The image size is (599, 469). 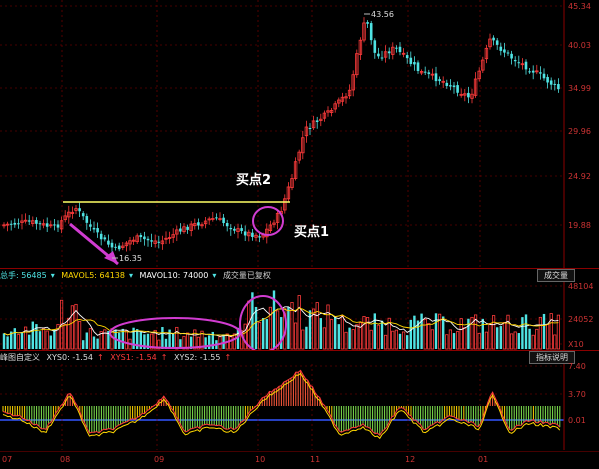 What do you see at coordinates (579, 45) in the screenshot?
I see `price-axis-label: 40.03` at bounding box center [579, 45].